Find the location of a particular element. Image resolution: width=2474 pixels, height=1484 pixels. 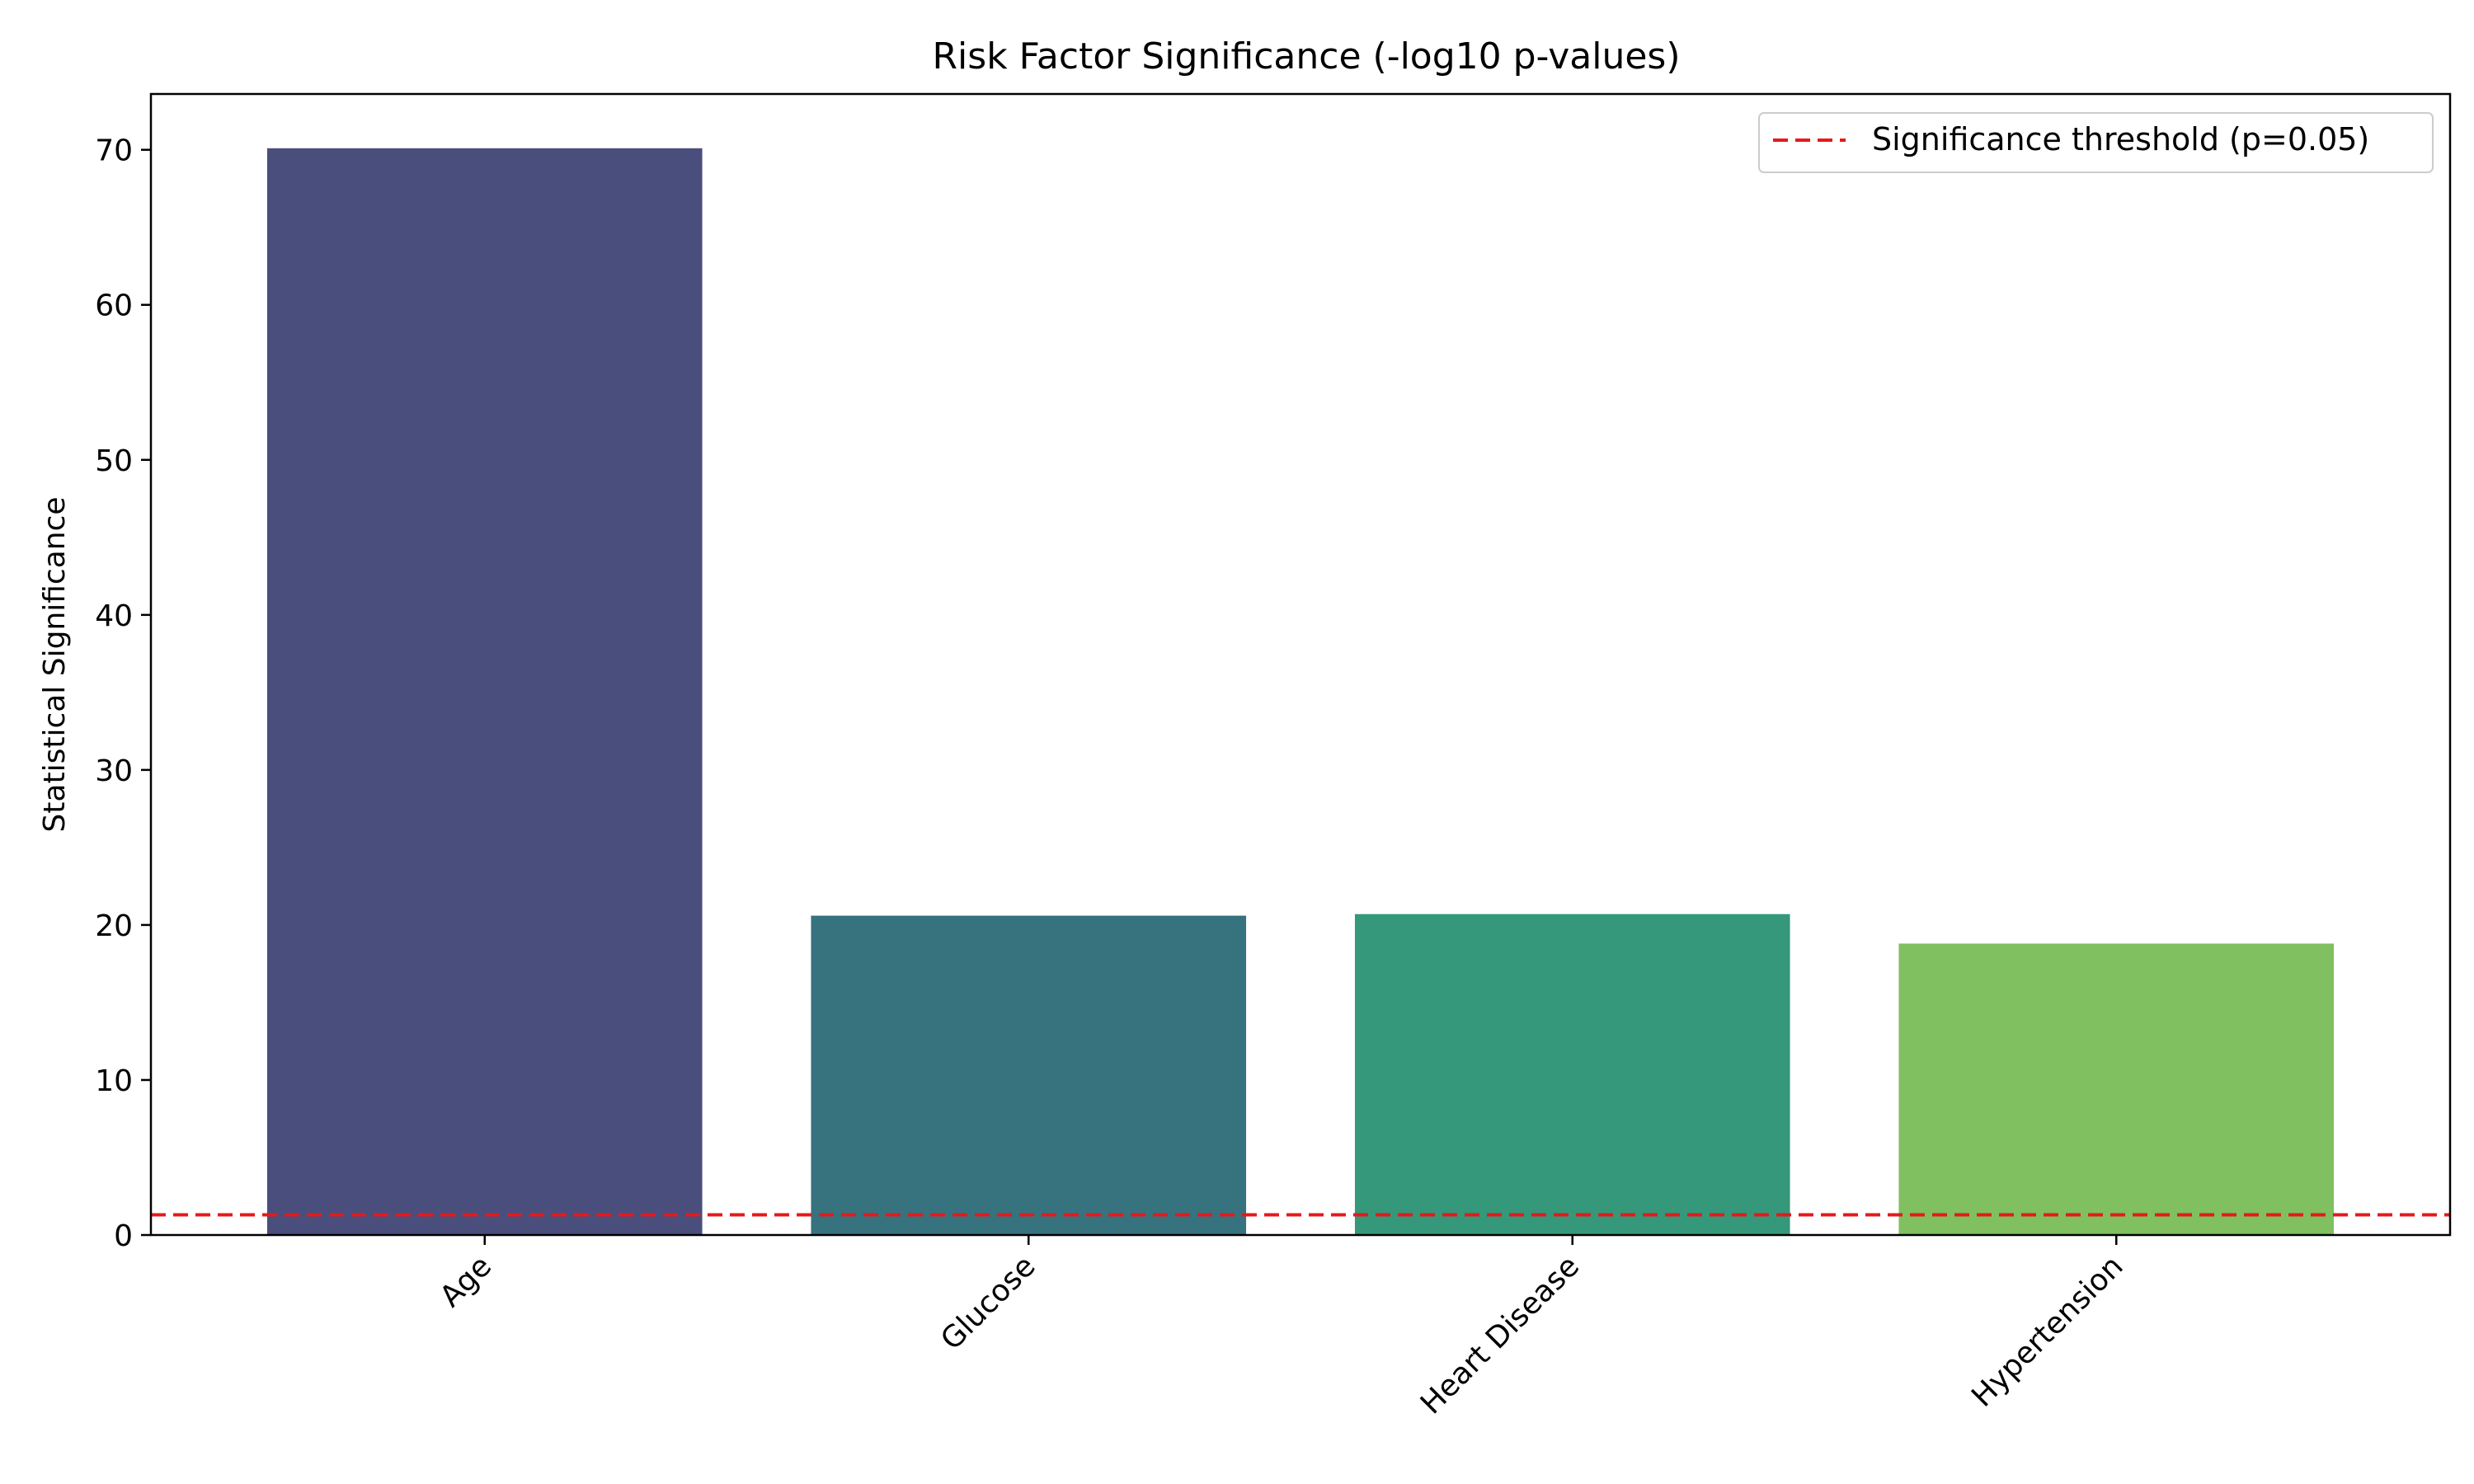

x-tick-label: Heart Disease is located at coordinates (1500, 1335).